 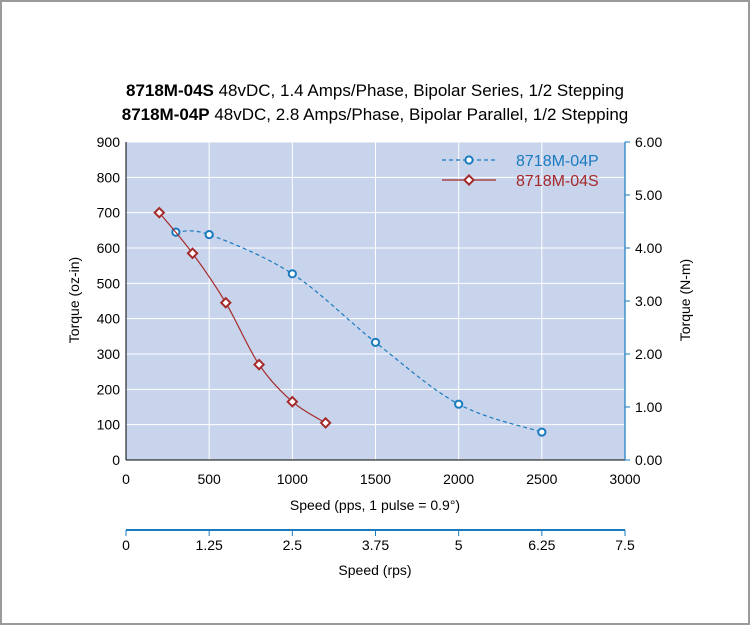 I want to click on x-tick-label: 500, so click(x=209, y=479).